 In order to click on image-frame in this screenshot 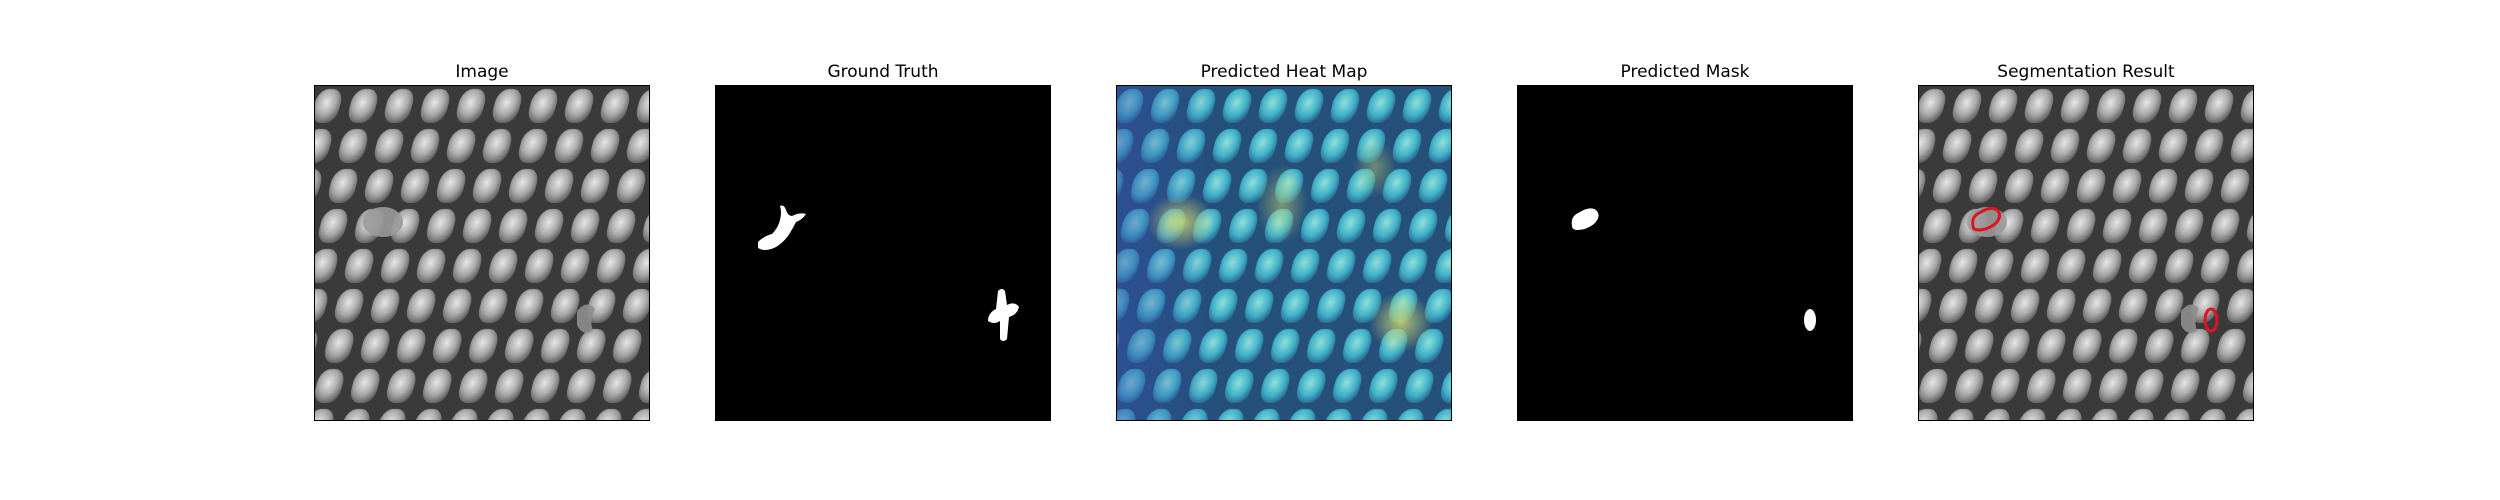, I will do `click(482, 253)`.